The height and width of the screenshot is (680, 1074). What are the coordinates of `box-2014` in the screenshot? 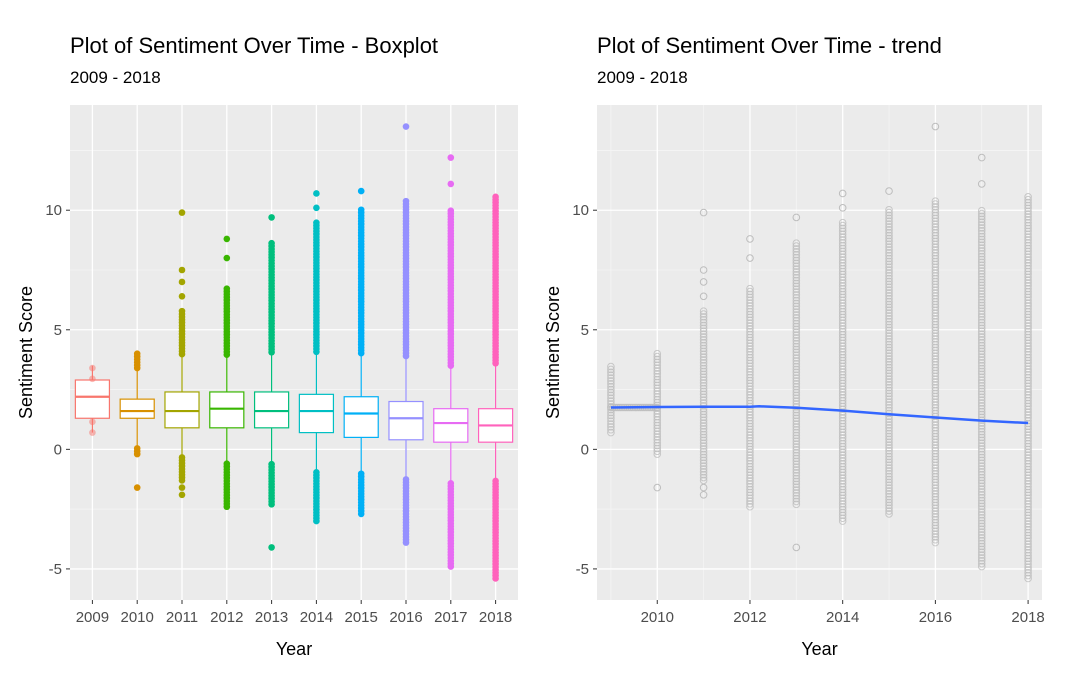 It's located at (316, 357).